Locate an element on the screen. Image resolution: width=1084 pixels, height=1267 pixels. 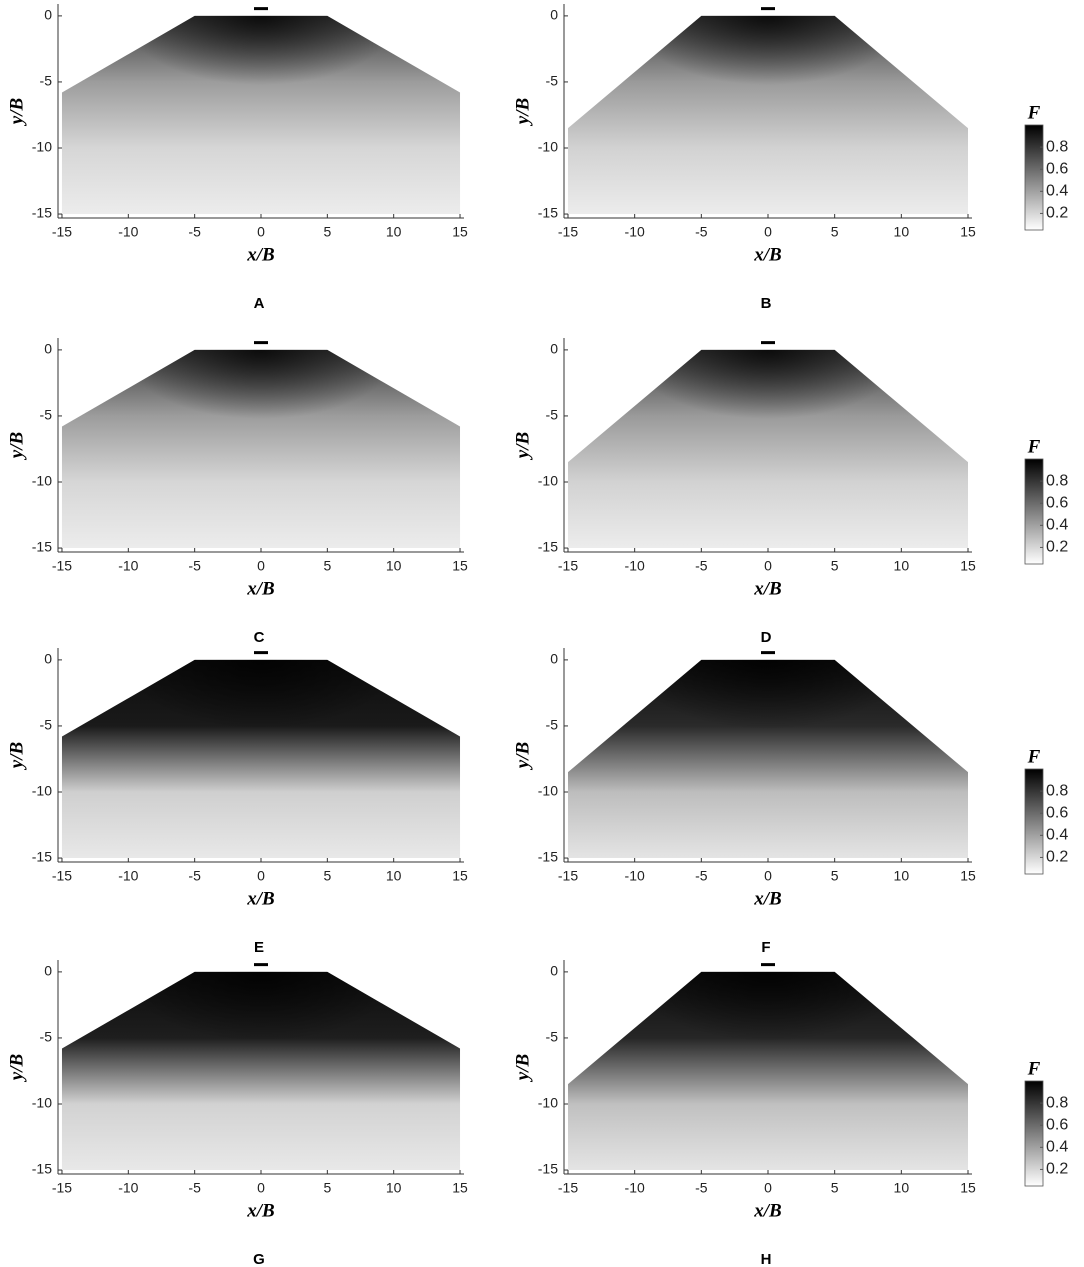
panel-label: C is located at coordinates (259, 637).